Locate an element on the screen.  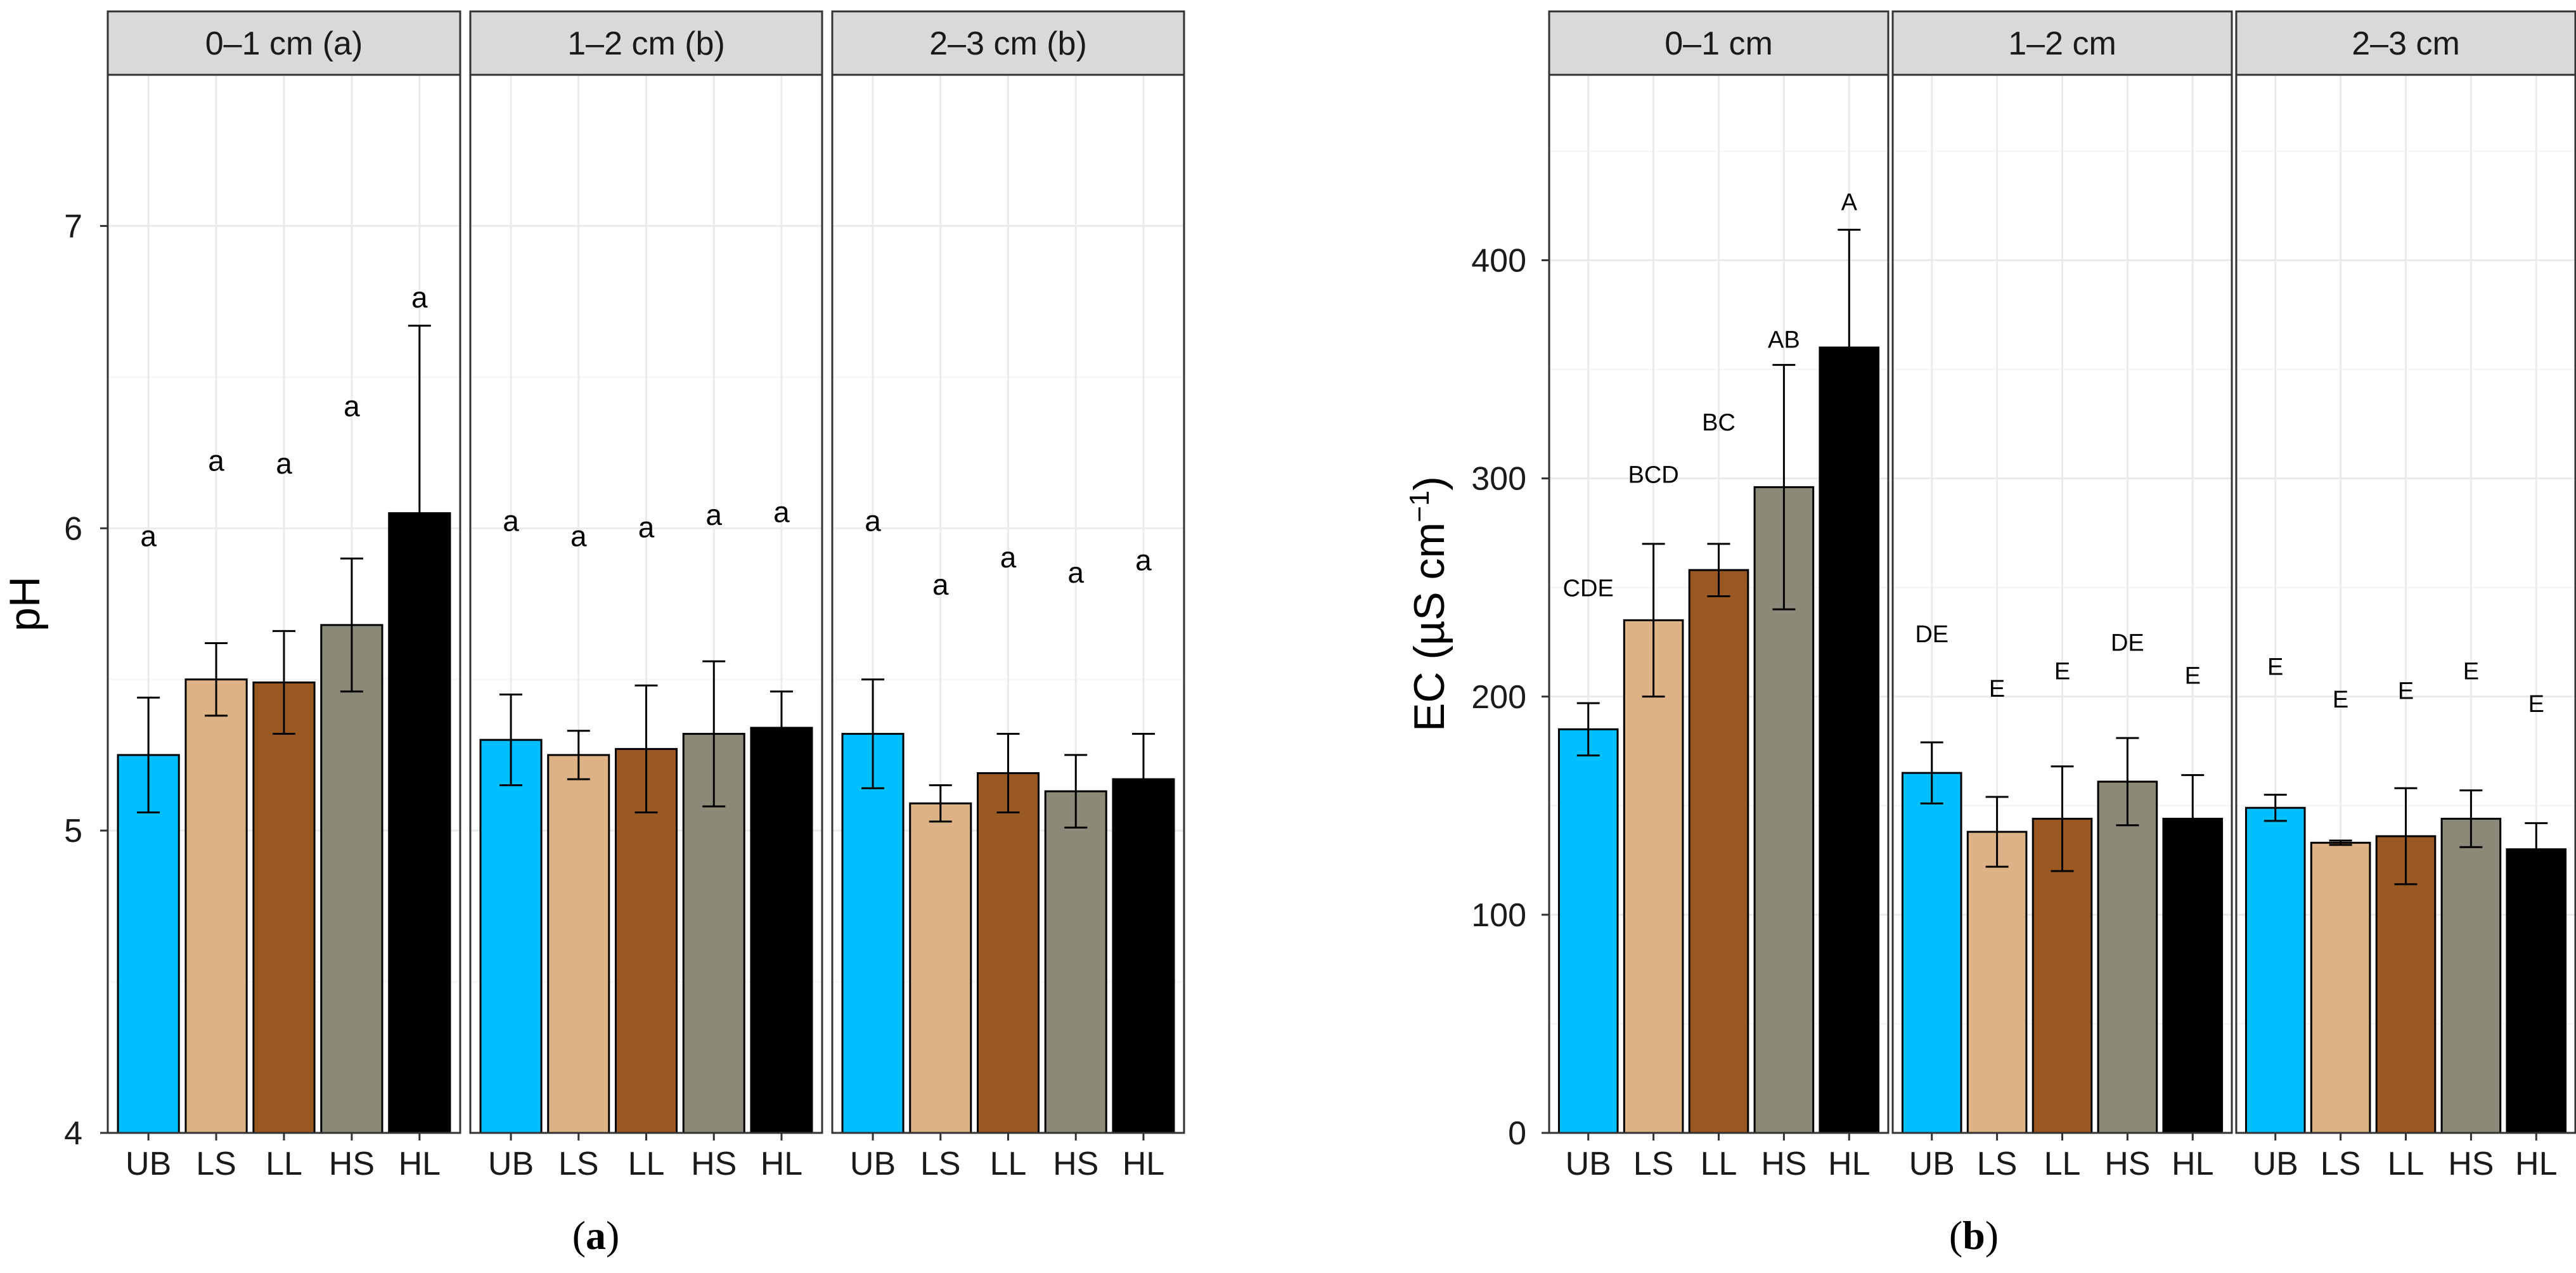
y-tick-label: 6 is located at coordinates (73, 528).